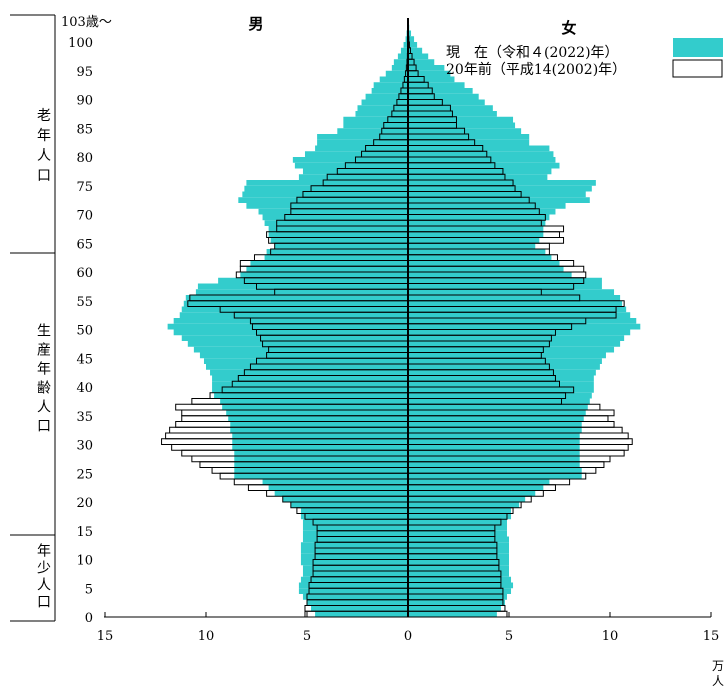 The height and width of the screenshot is (689, 726). Describe the element at coordinates (44, 146) in the screenshot. I see `age-group-label-elderly: 老年人口` at that location.